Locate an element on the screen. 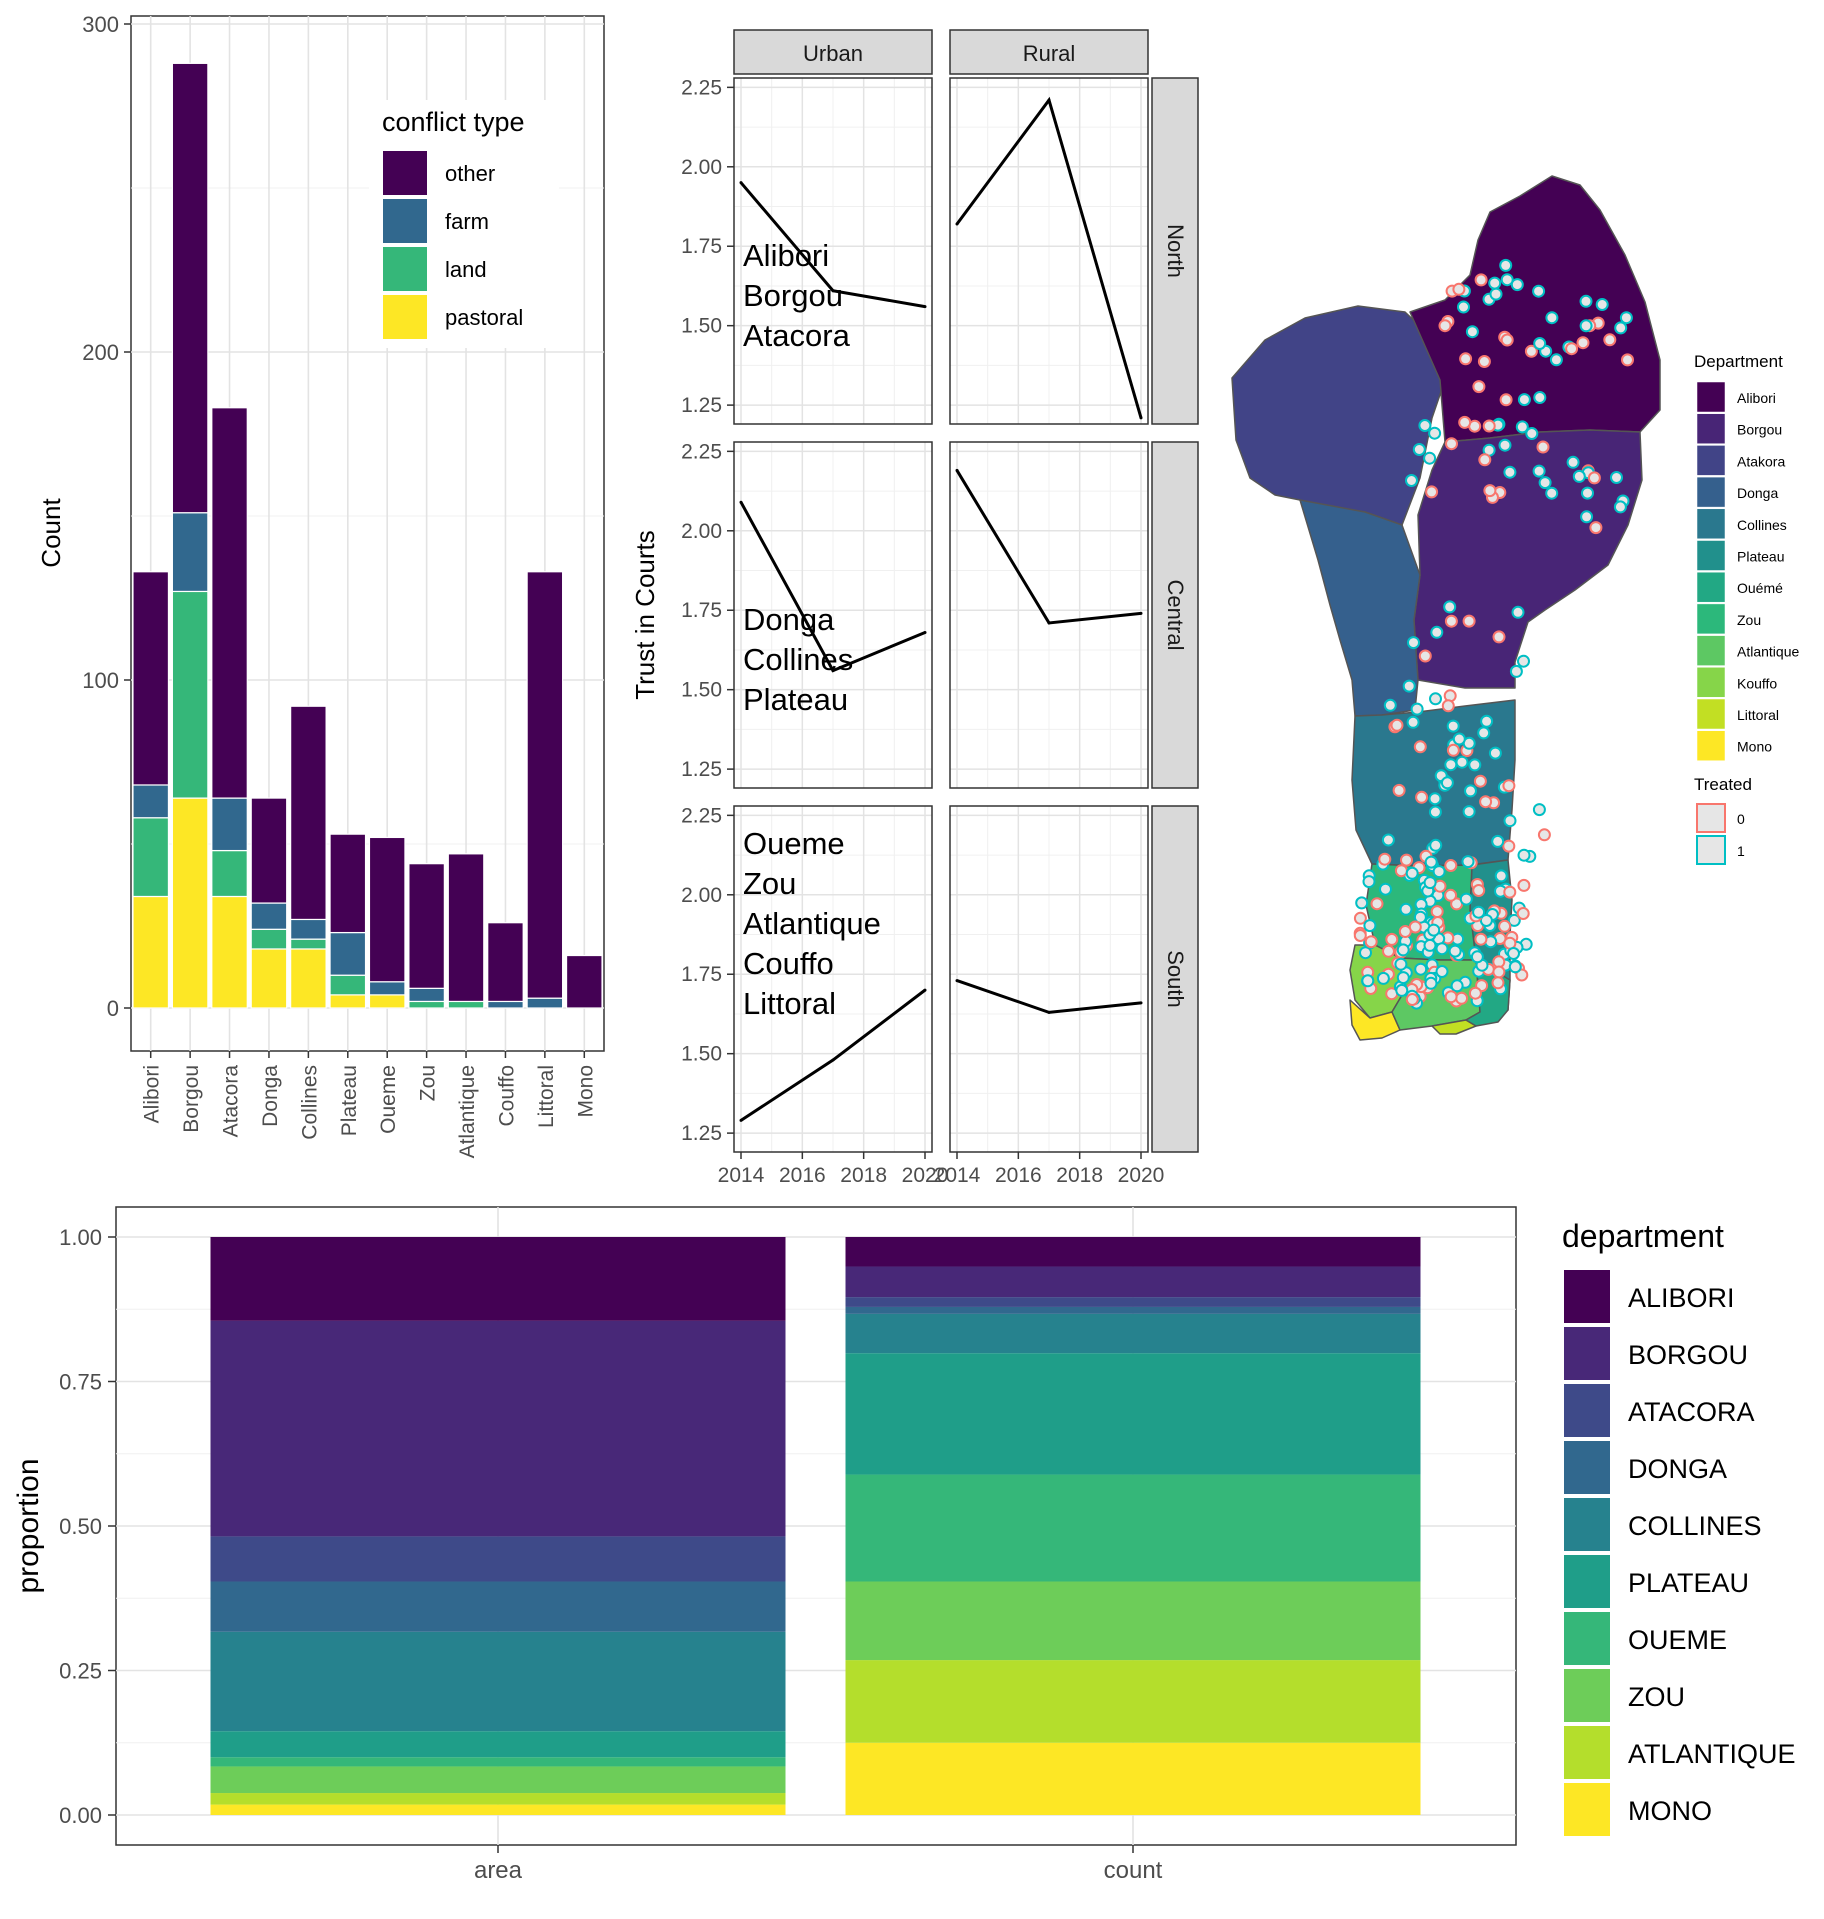 The width and height of the screenshot is (1824, 1919). y-tick-label: 0.00 is located at coordinates (80, 1815).